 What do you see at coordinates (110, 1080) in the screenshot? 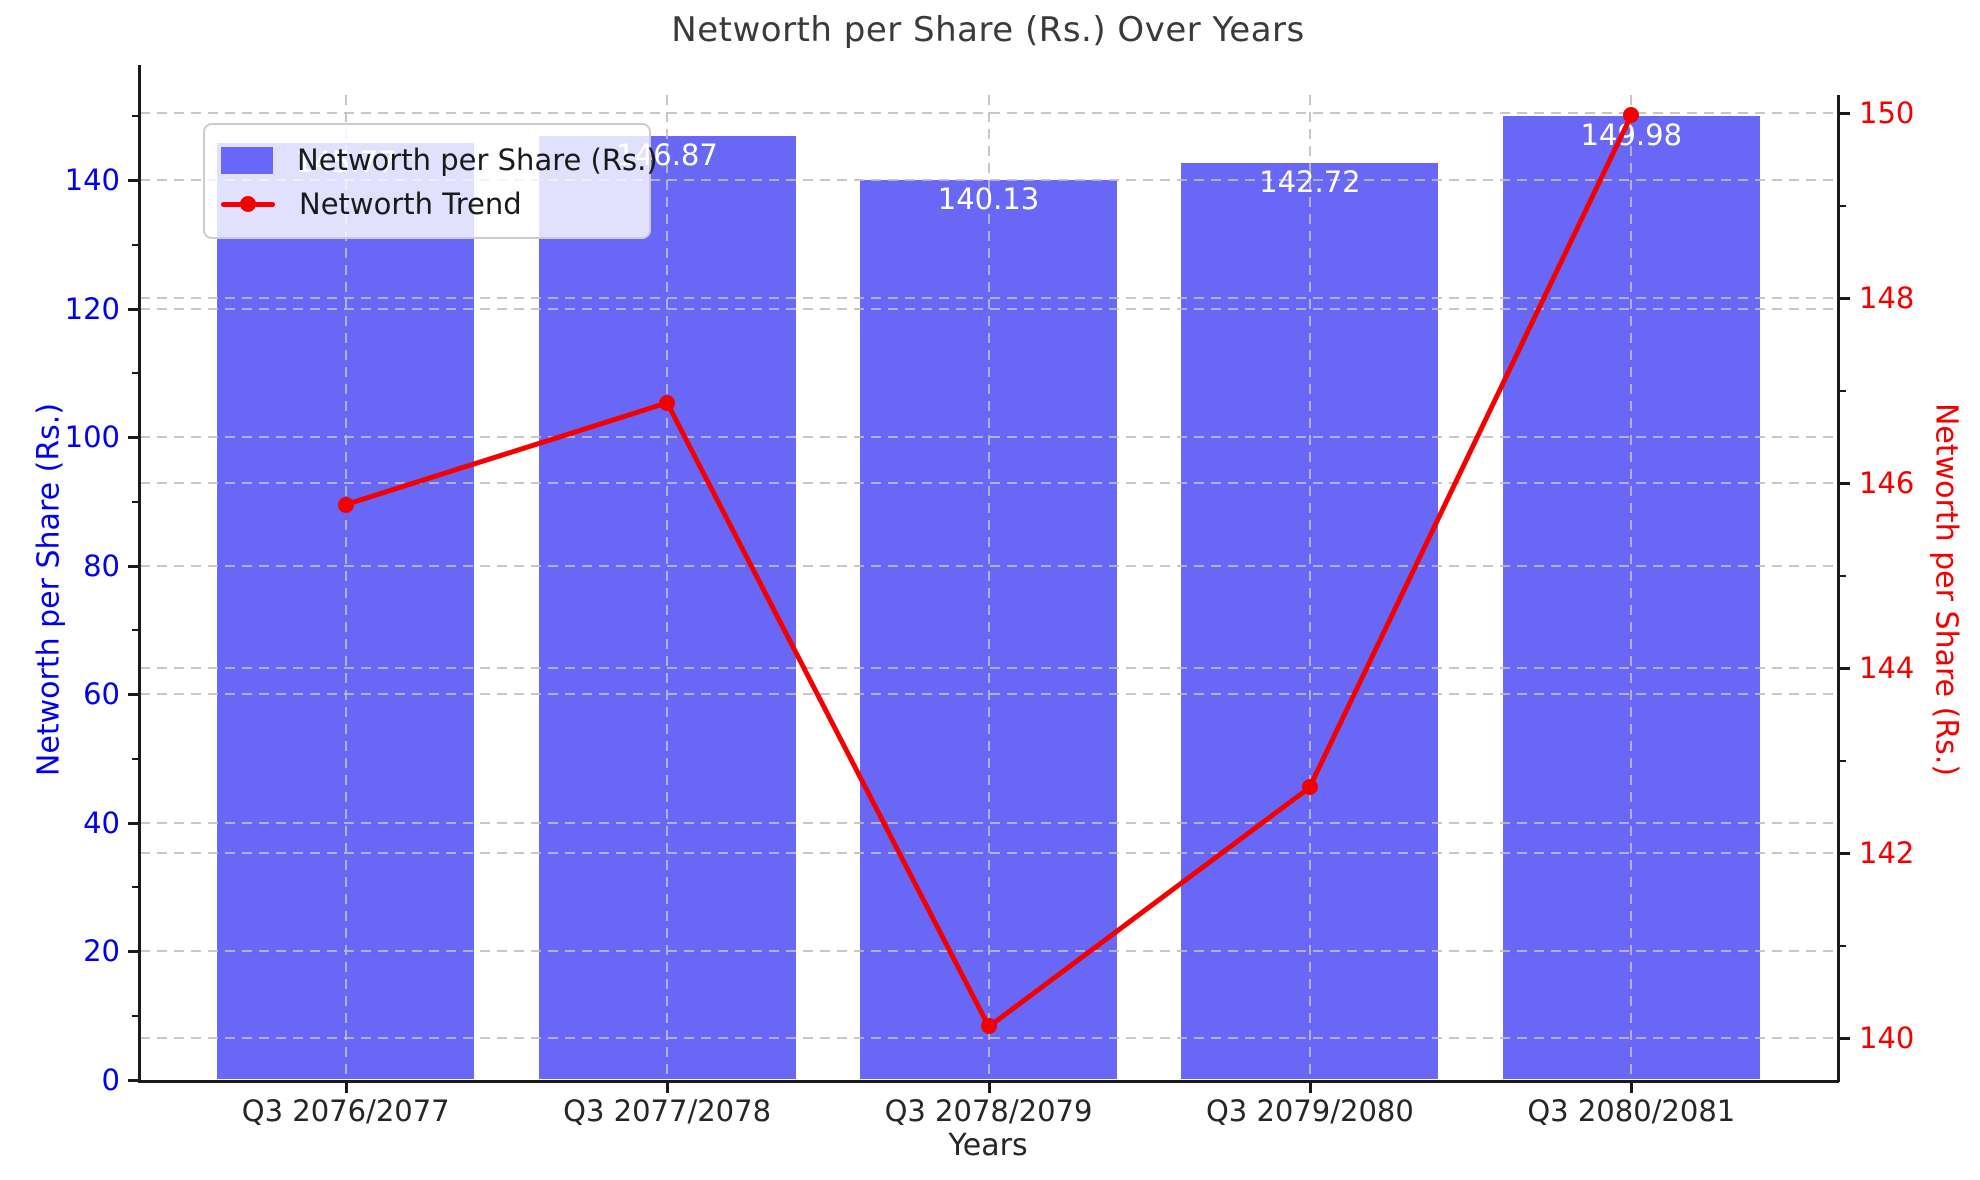
I see `y-left-tick-label: 0` at bounding box center [110, 1080].